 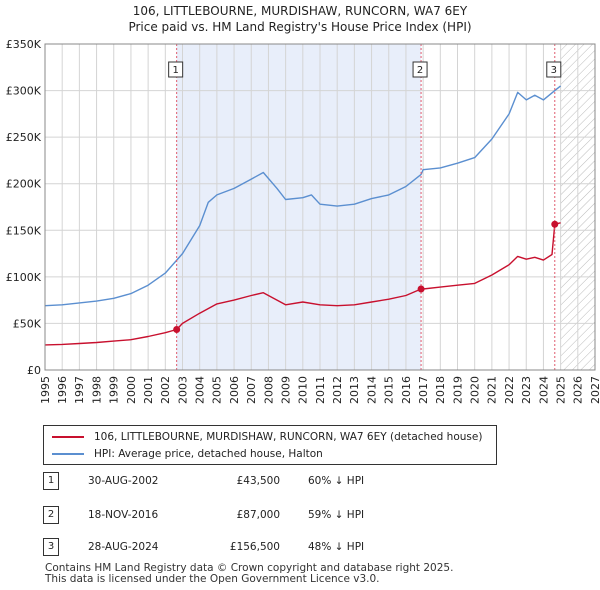 What do you see at coordinates (594, 390) in the screenshot?
I see `x-tick-label: 2027` at bounding box center [594, 390].